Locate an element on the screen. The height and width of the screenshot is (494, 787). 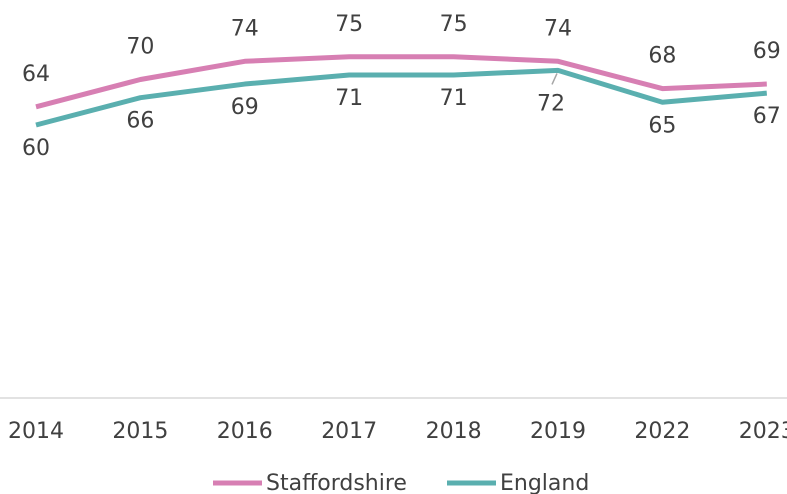
x-tick-label: 2023 is located at coordinates (763, 431).